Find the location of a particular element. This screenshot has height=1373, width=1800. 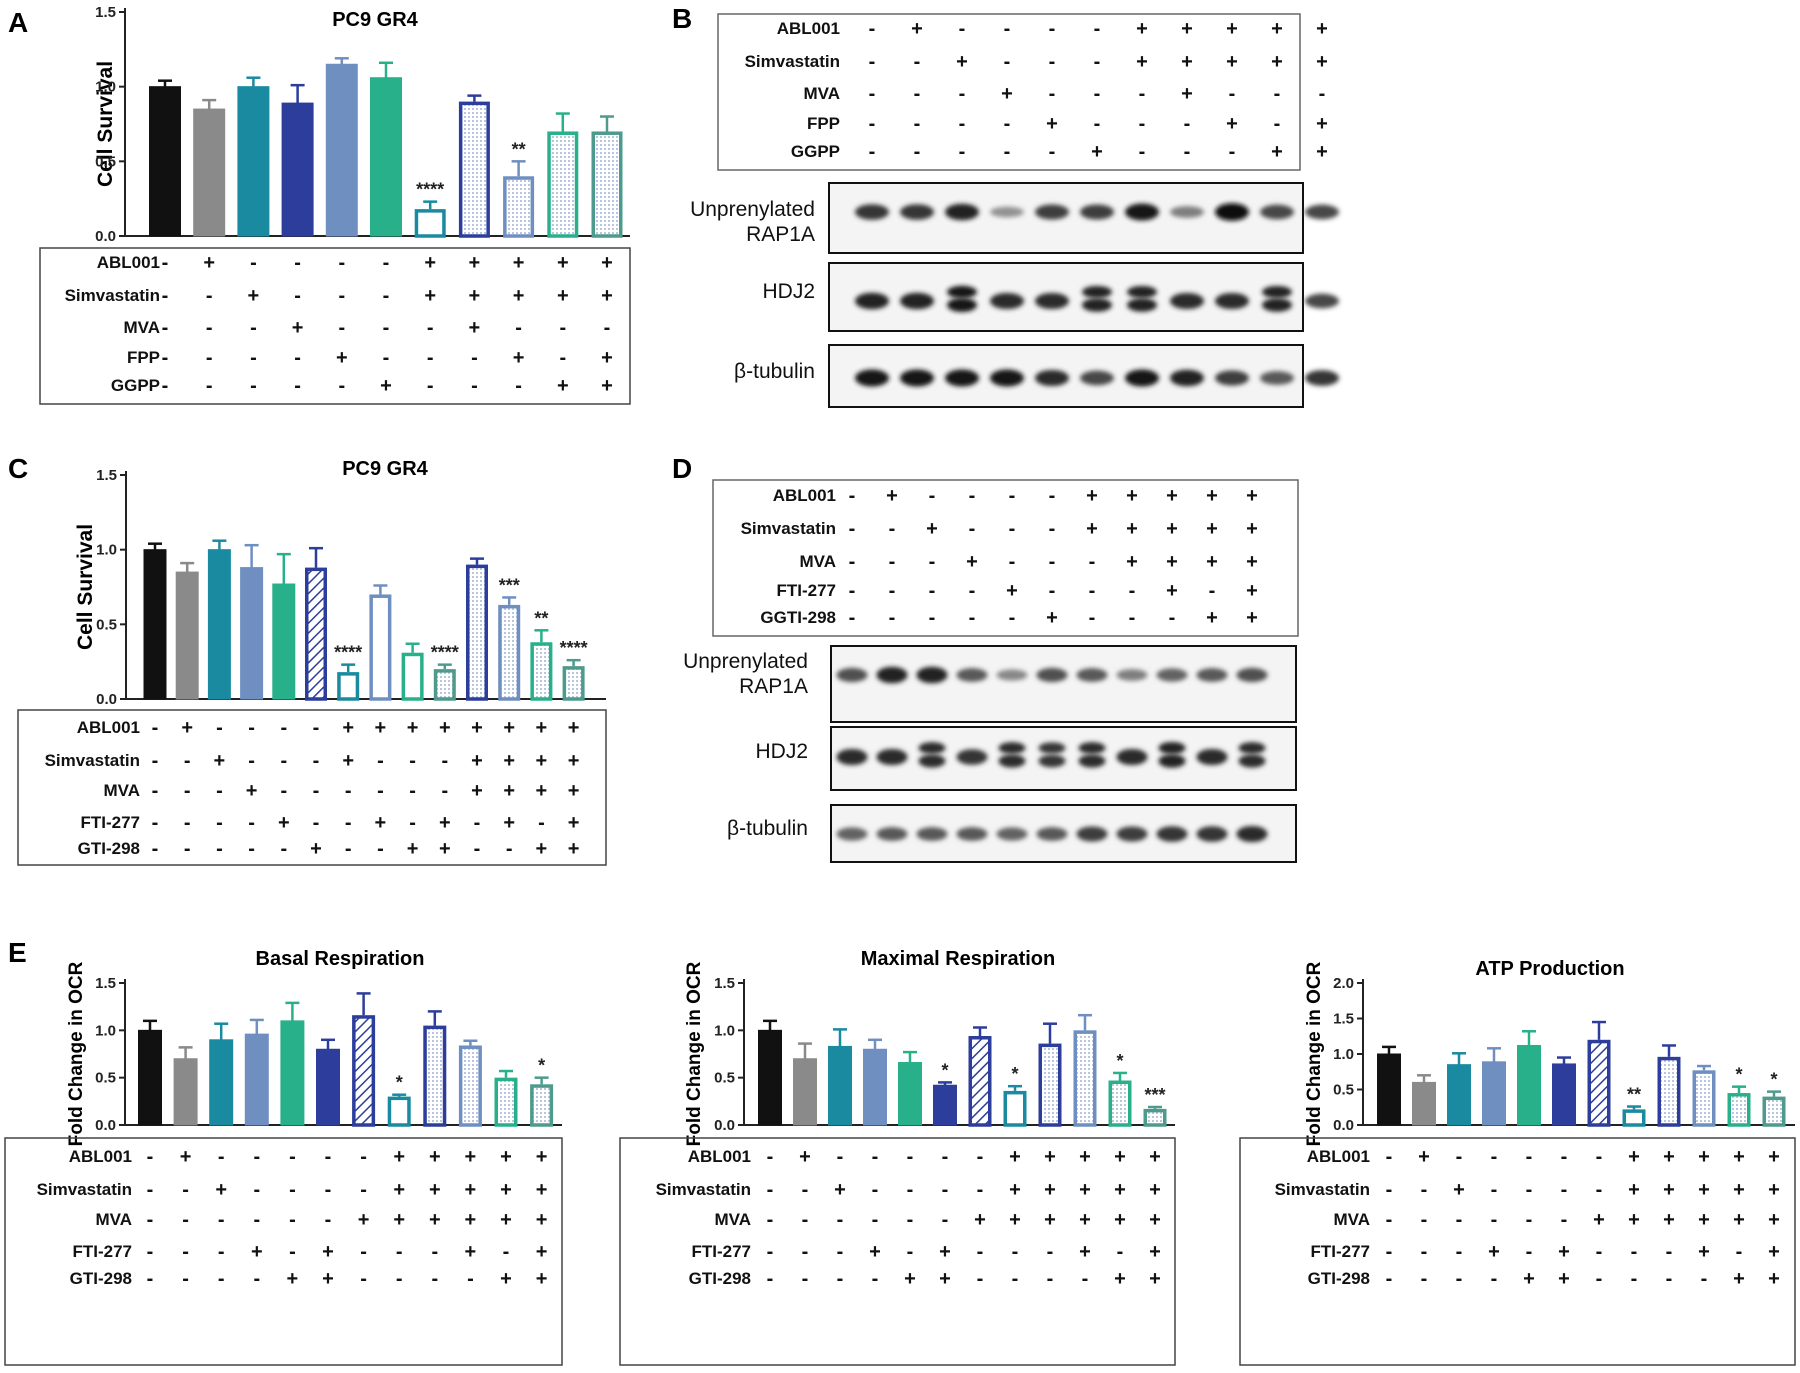

treatment-table-box is located at coordinates (897, 1251).